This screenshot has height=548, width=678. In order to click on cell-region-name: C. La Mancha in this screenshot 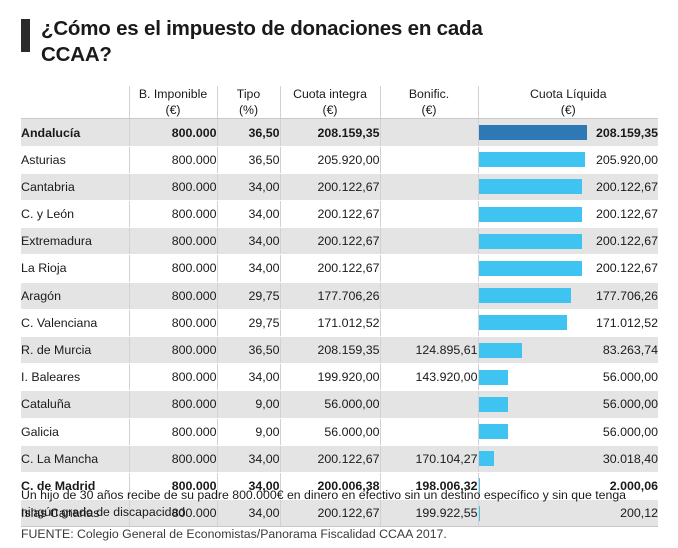, I will do `click(75, 459)`.